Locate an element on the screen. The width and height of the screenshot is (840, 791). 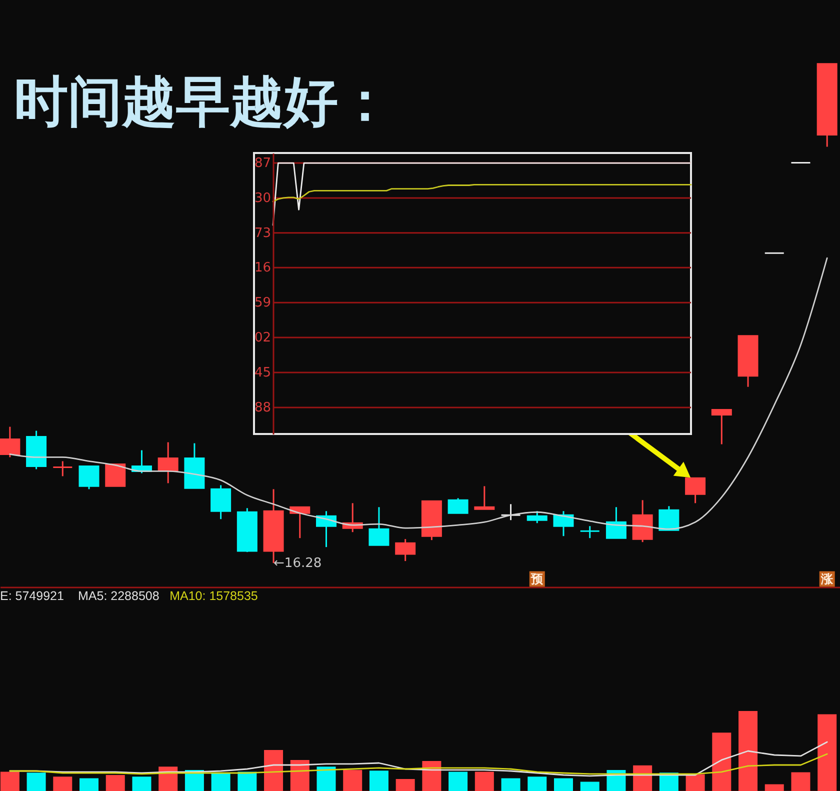
text: MA5: 2288508 is located at coordinates (119, 596).